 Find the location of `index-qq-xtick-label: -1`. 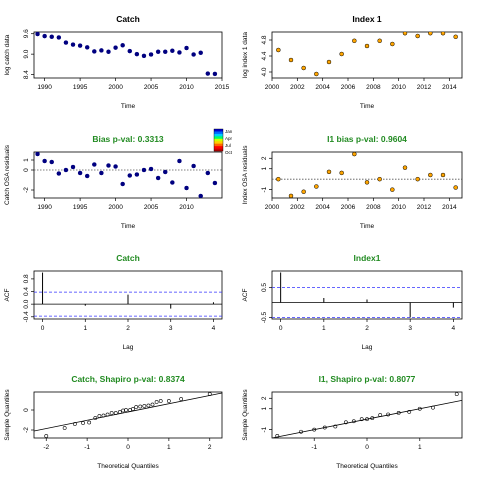

index-qq-xtick-label: -1 is located at coordinates (314, 447).